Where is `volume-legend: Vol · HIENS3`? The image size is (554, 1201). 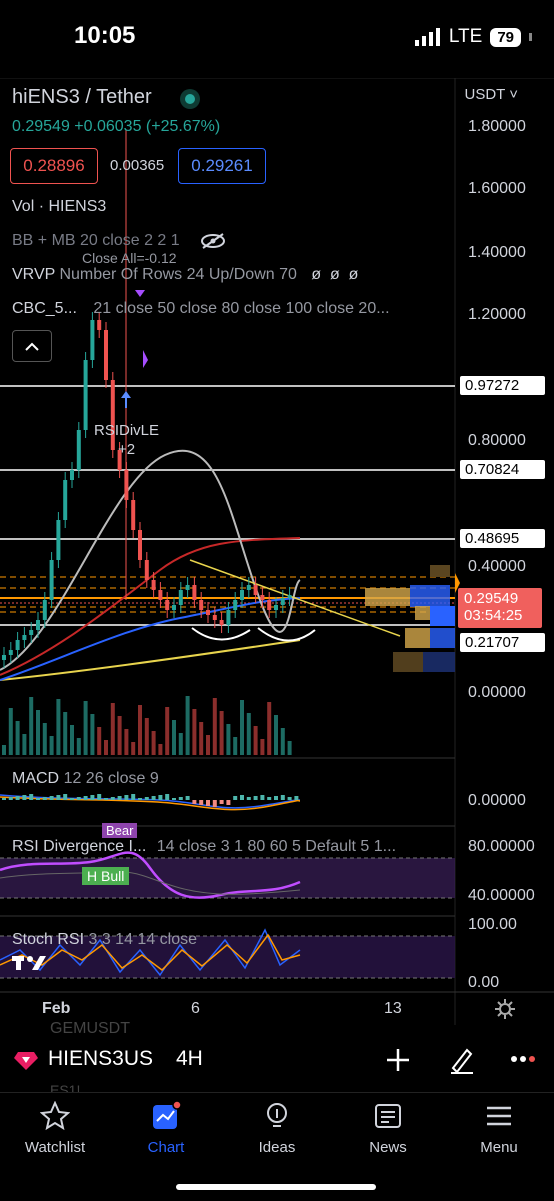 volume-legend: Vol · HIENS3 is located at coordinates (59, 206).